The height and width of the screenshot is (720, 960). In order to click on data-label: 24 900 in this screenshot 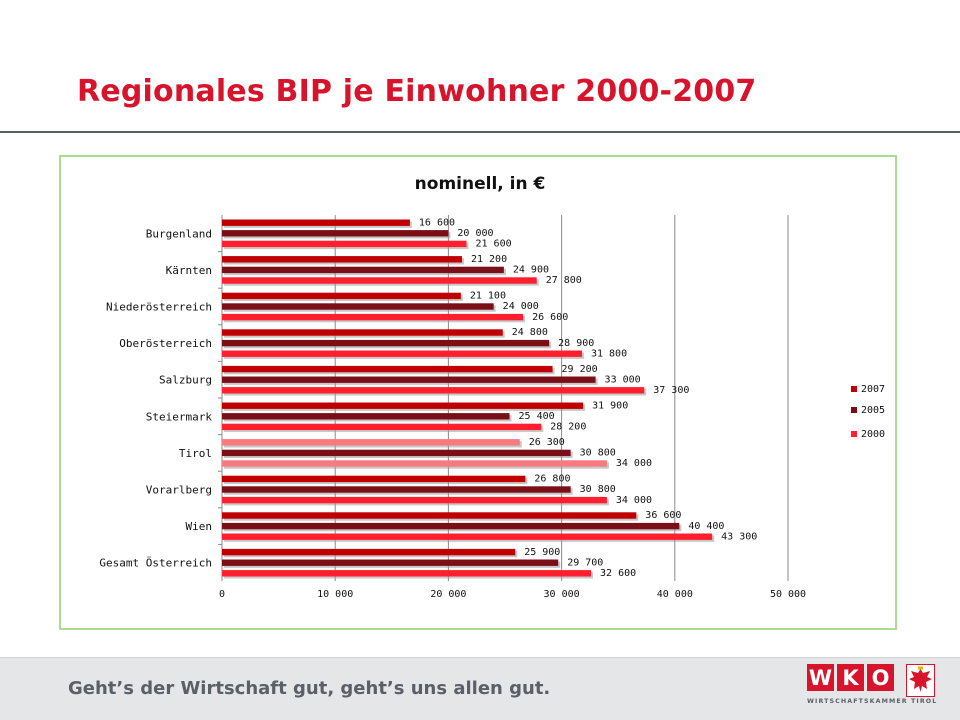, I will do `click(531, 270)`.